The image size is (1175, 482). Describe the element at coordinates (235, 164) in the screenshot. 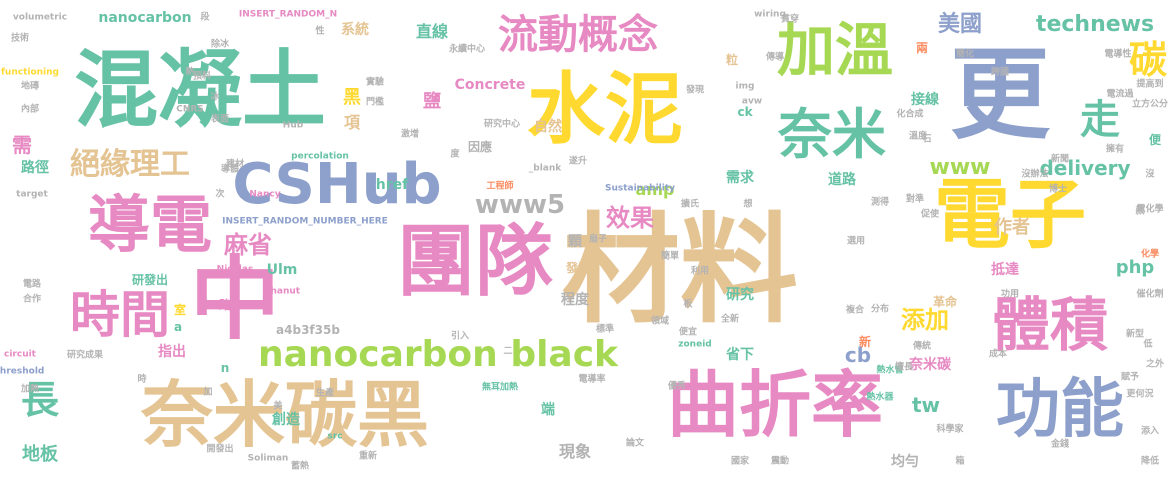

I see `word-155: 建材` at that location.